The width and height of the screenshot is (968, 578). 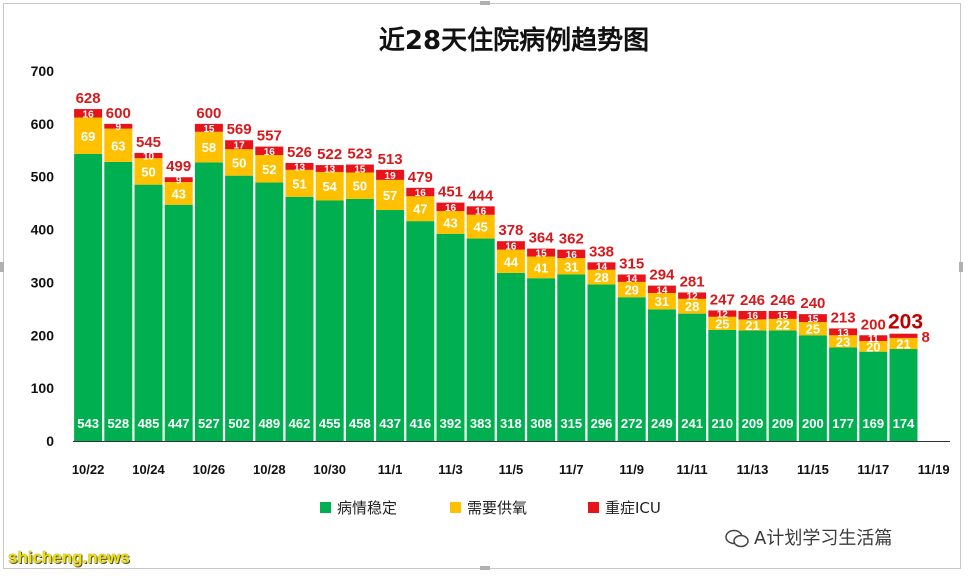 I want to click on data-label-icu: 14, so click(x=602, y=267).